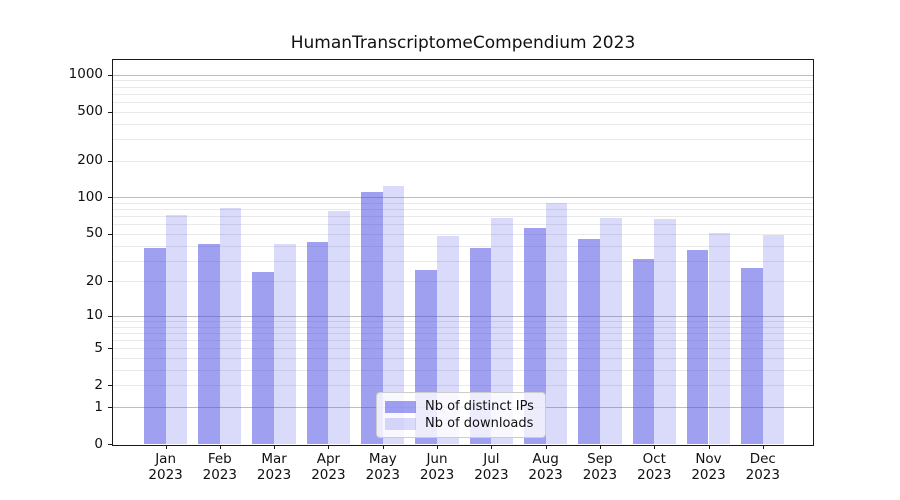 The width and height of the screenshot is (900, 500). I want to click on x-tick-label-dec: Dec 2023, so click(762, 467).